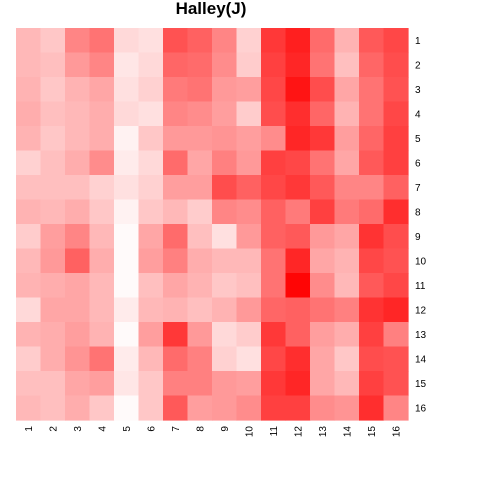 This screenshot has height=480, width=480. What do you see at coordinates (102, 429) in the screenshot?
I see `column-tick-label: 4` at bounding box center [102, 429].